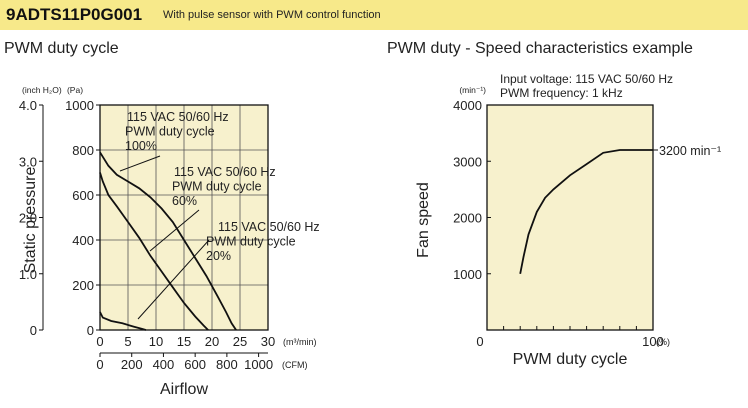 The width and height of the screenshot is (748, 408). I want to click on curve-100pct, so click(168, 241).